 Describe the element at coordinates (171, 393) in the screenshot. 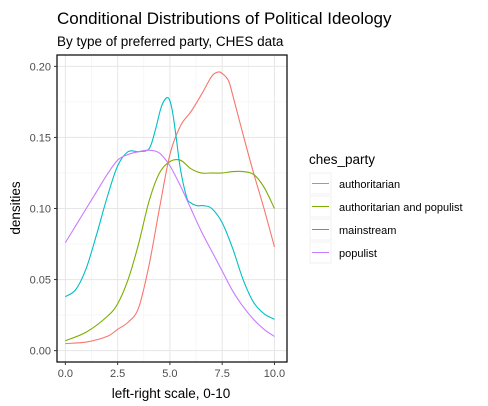

I see `x-axis-label: left-right scale, 0-10` at that location.